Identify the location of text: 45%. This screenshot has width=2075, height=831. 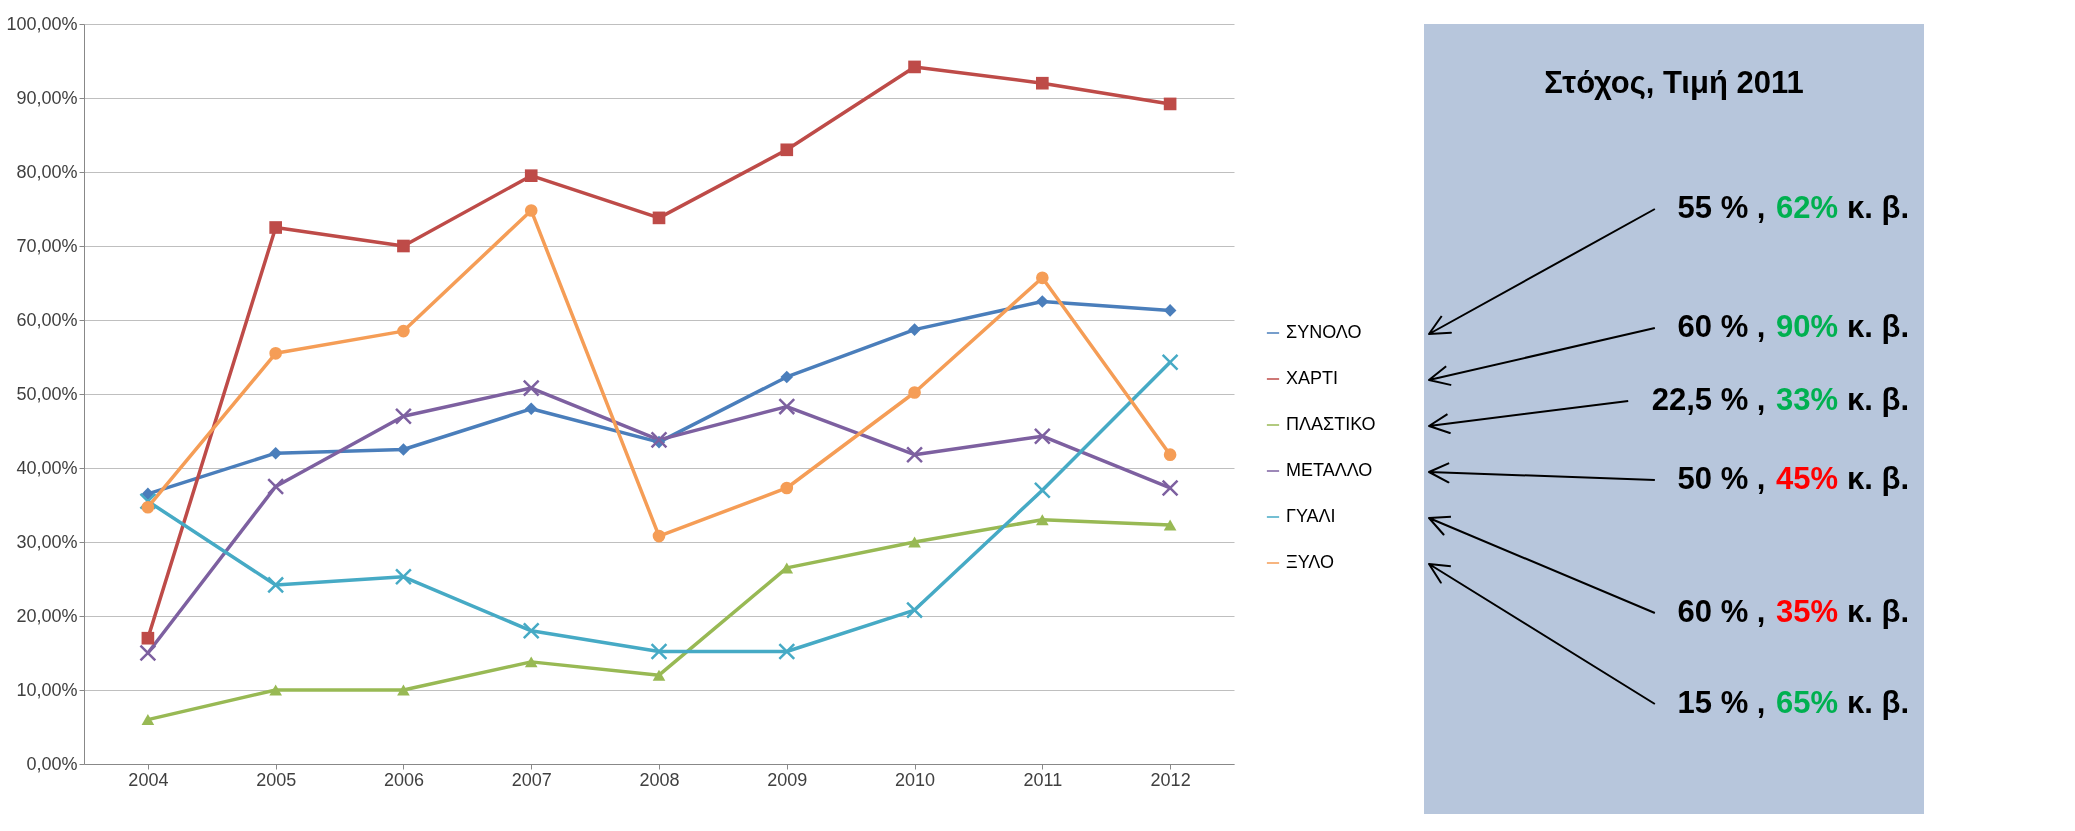
(1806, 478).